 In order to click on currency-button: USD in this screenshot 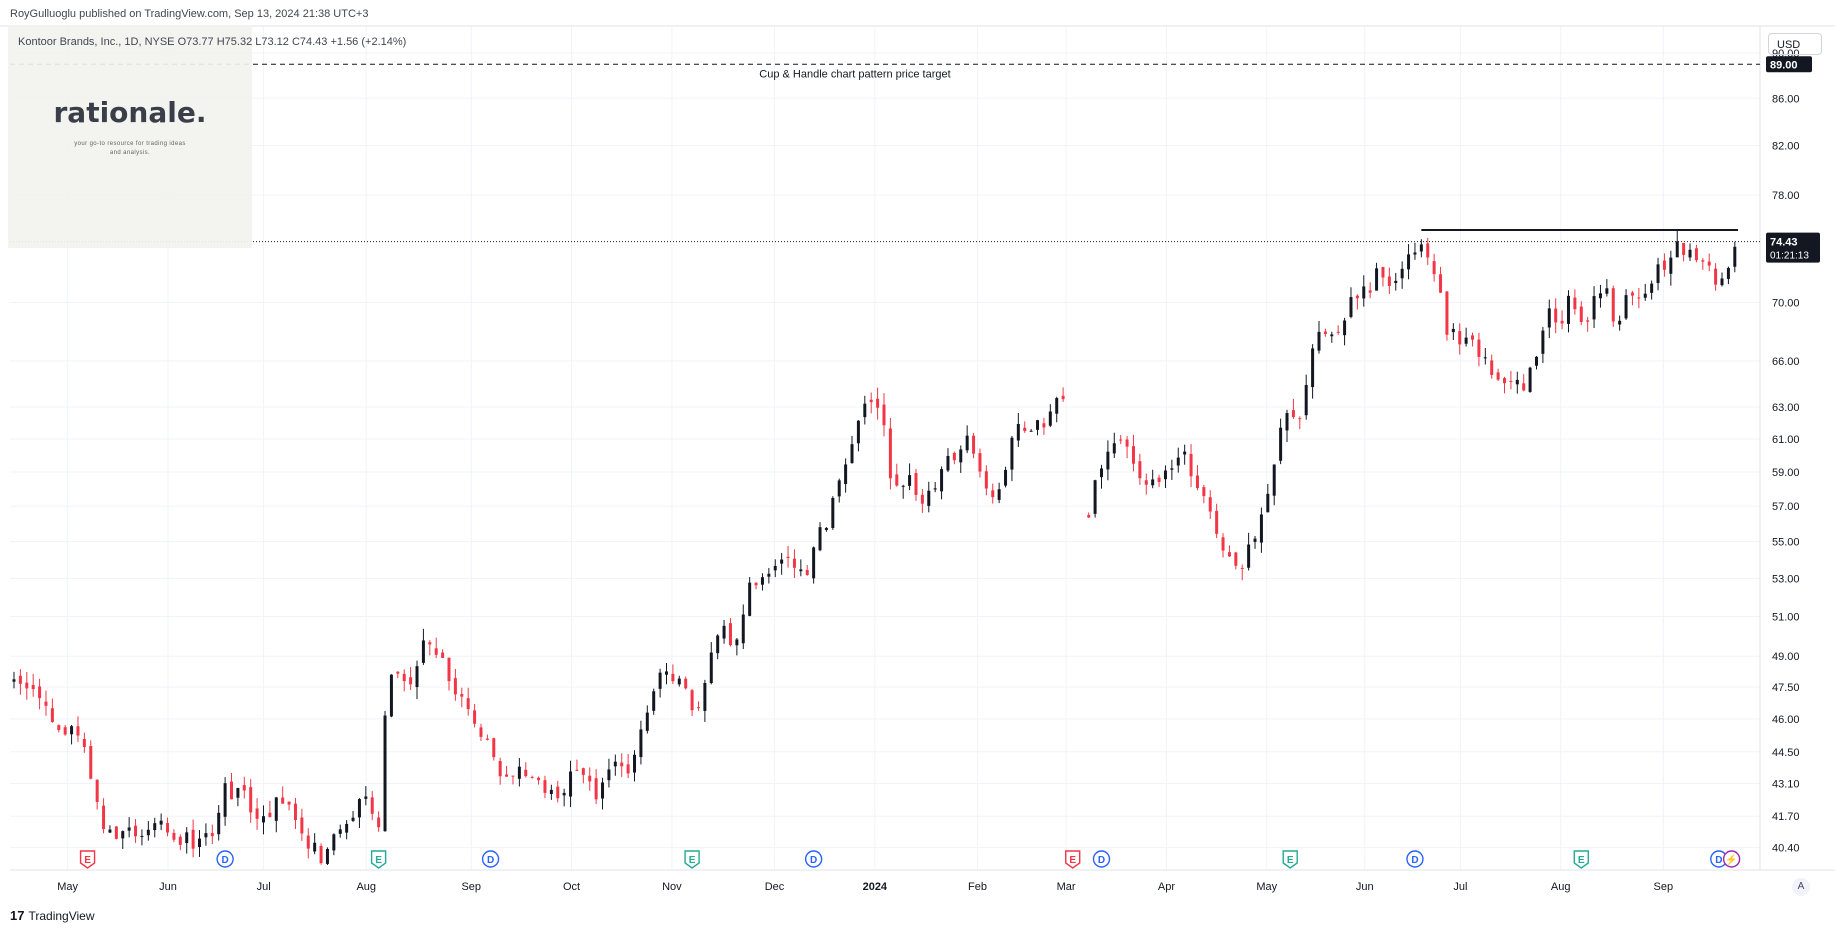, I will do `click(1795, 44)`.